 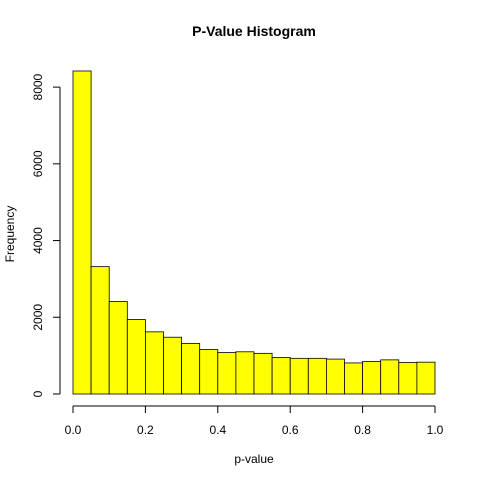 What do you see at coordinates (38, 393) in the screenshot?
I see `y-tick-label: 0` at bounding box center [38, 393].